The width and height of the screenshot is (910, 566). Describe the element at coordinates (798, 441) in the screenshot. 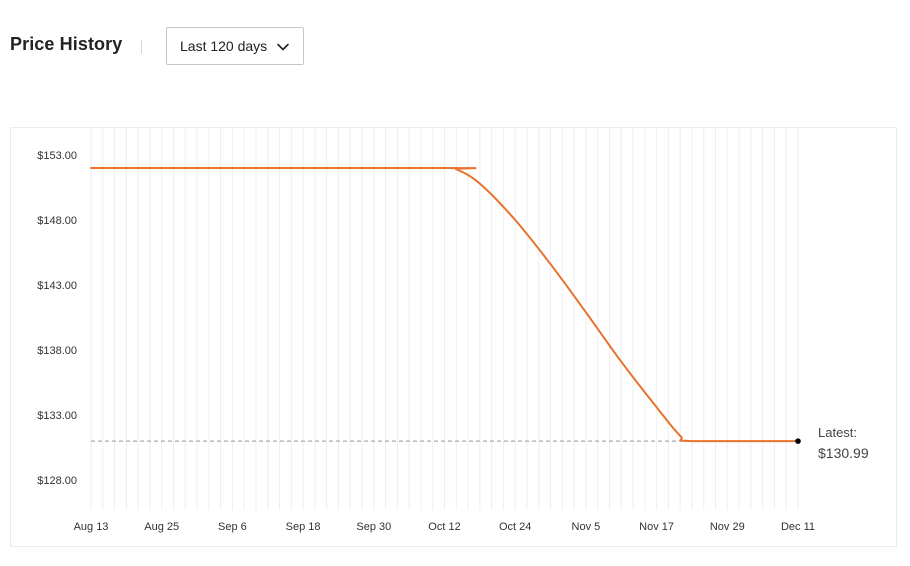

I see `latest-point` at that location.